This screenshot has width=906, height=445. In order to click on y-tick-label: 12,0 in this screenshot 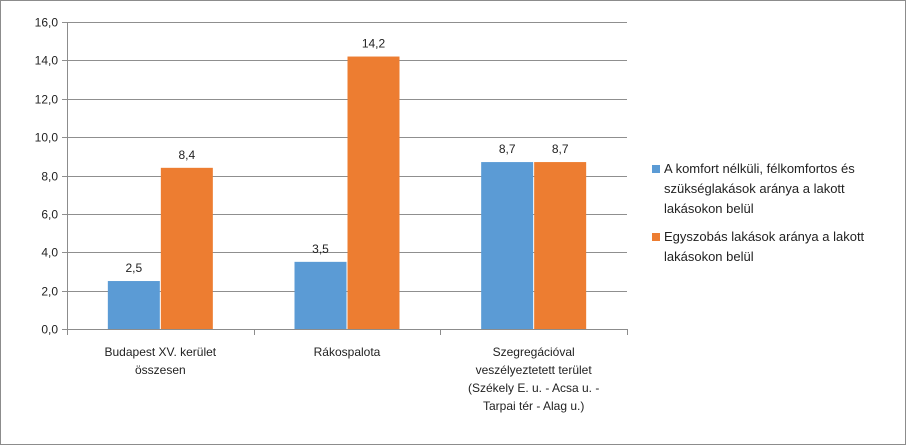, I will do `click(47, 100)`.